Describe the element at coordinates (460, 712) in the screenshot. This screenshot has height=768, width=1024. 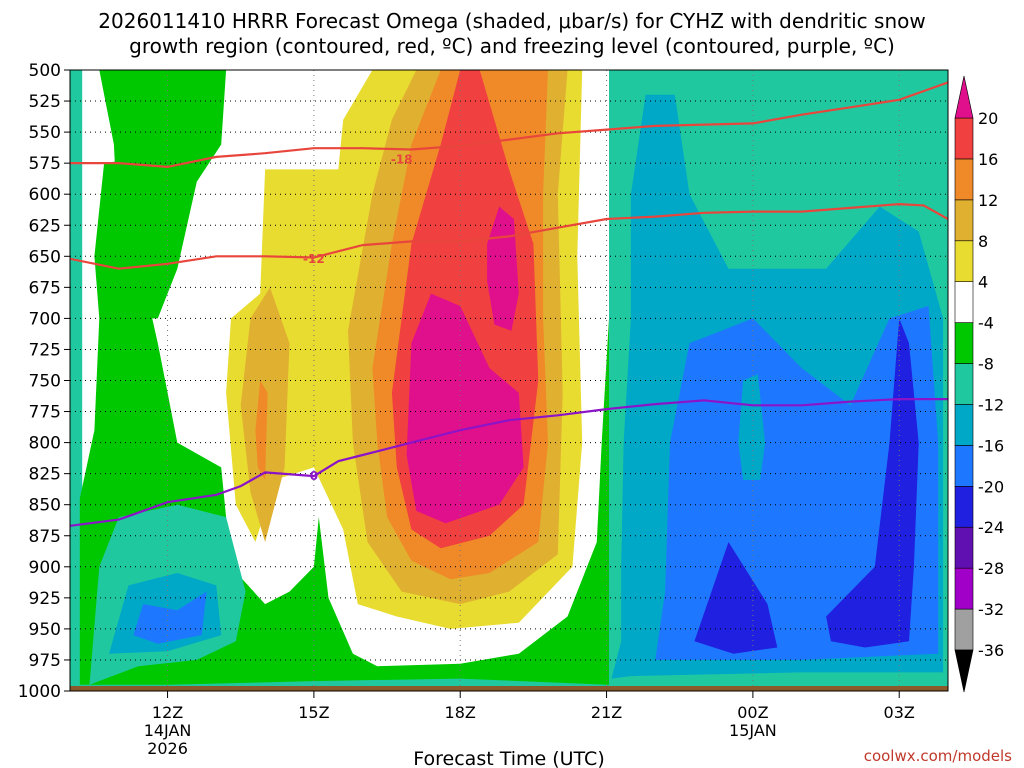
I see `x-tick-label-18-0: 18Z` at that location.